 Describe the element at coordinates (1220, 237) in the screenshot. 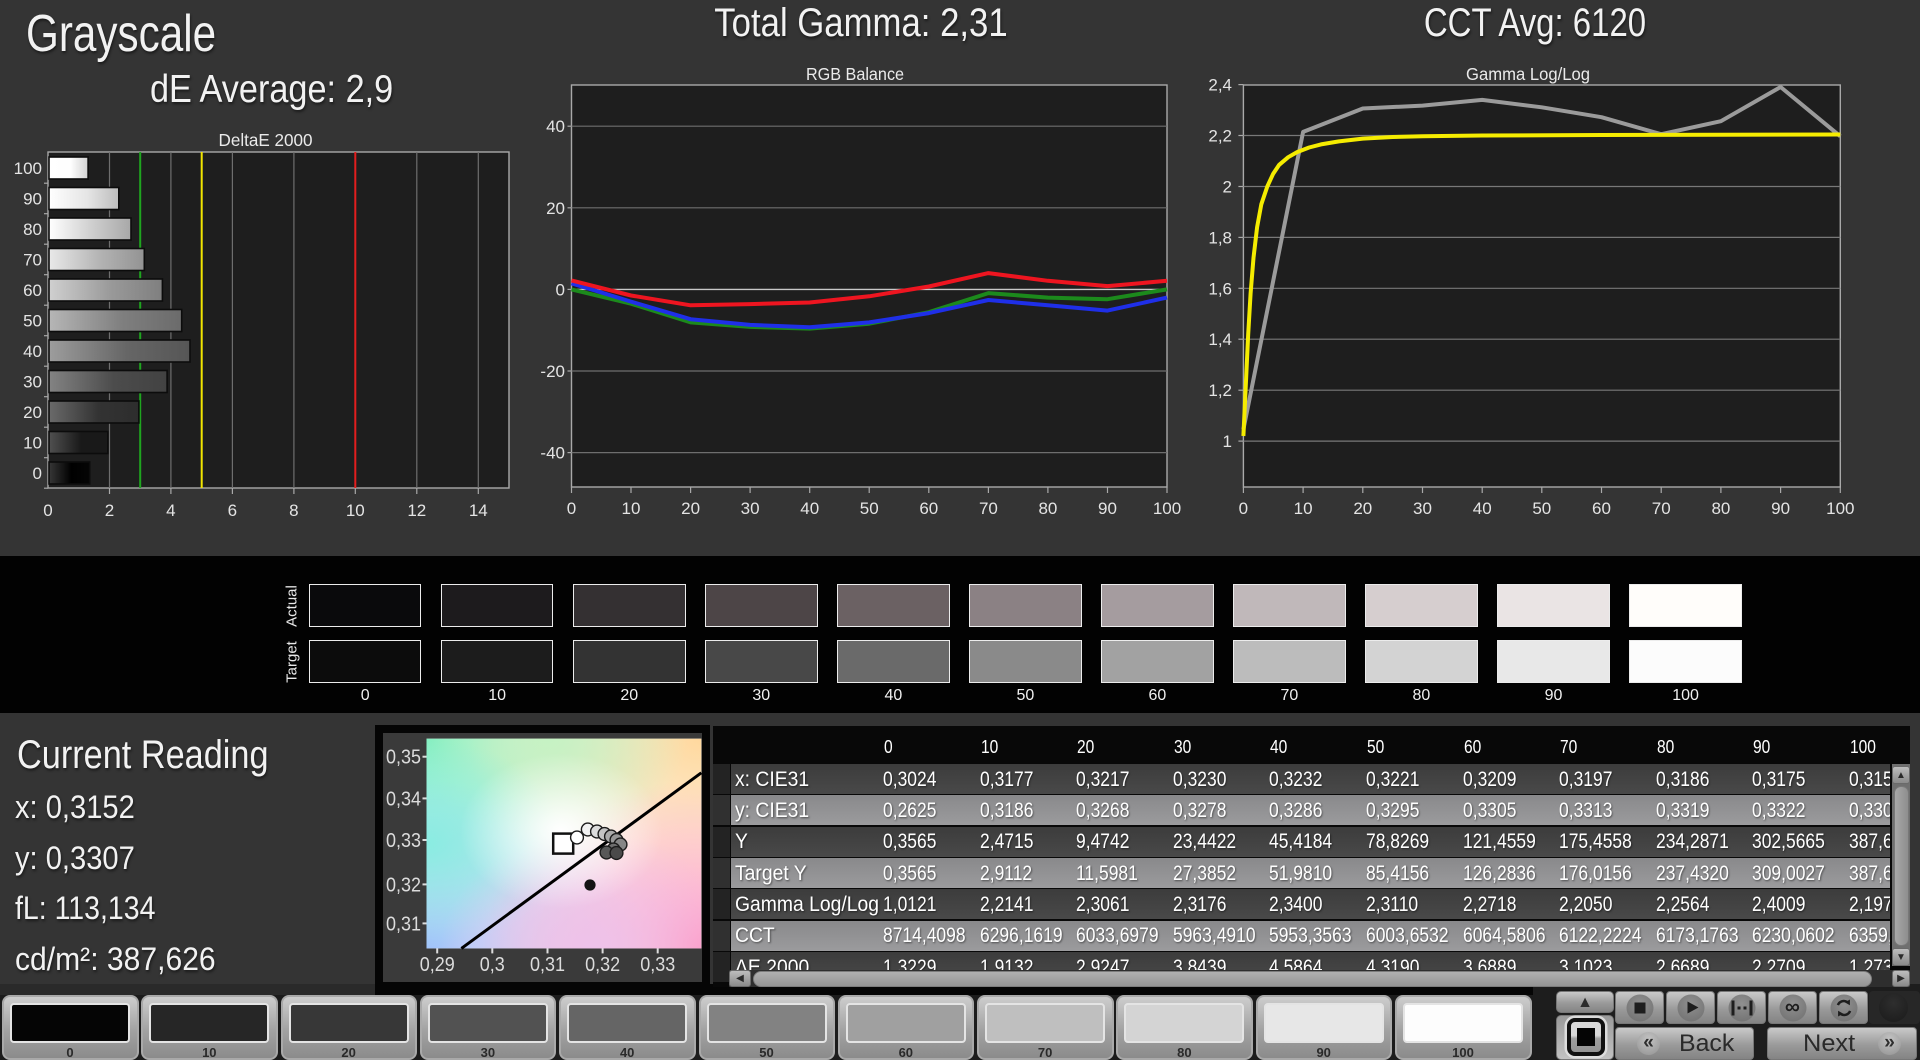

I see `svg-text: 1,8` at that location.